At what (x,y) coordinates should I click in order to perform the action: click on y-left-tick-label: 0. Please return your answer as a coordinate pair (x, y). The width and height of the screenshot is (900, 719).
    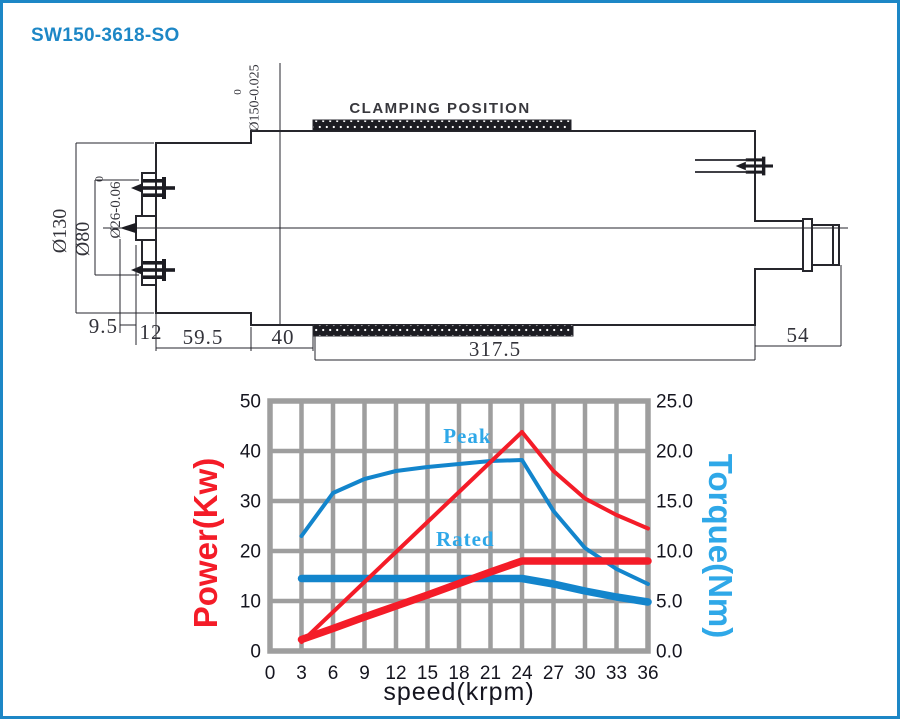
    Looking at the image, I should click on (255, 652).